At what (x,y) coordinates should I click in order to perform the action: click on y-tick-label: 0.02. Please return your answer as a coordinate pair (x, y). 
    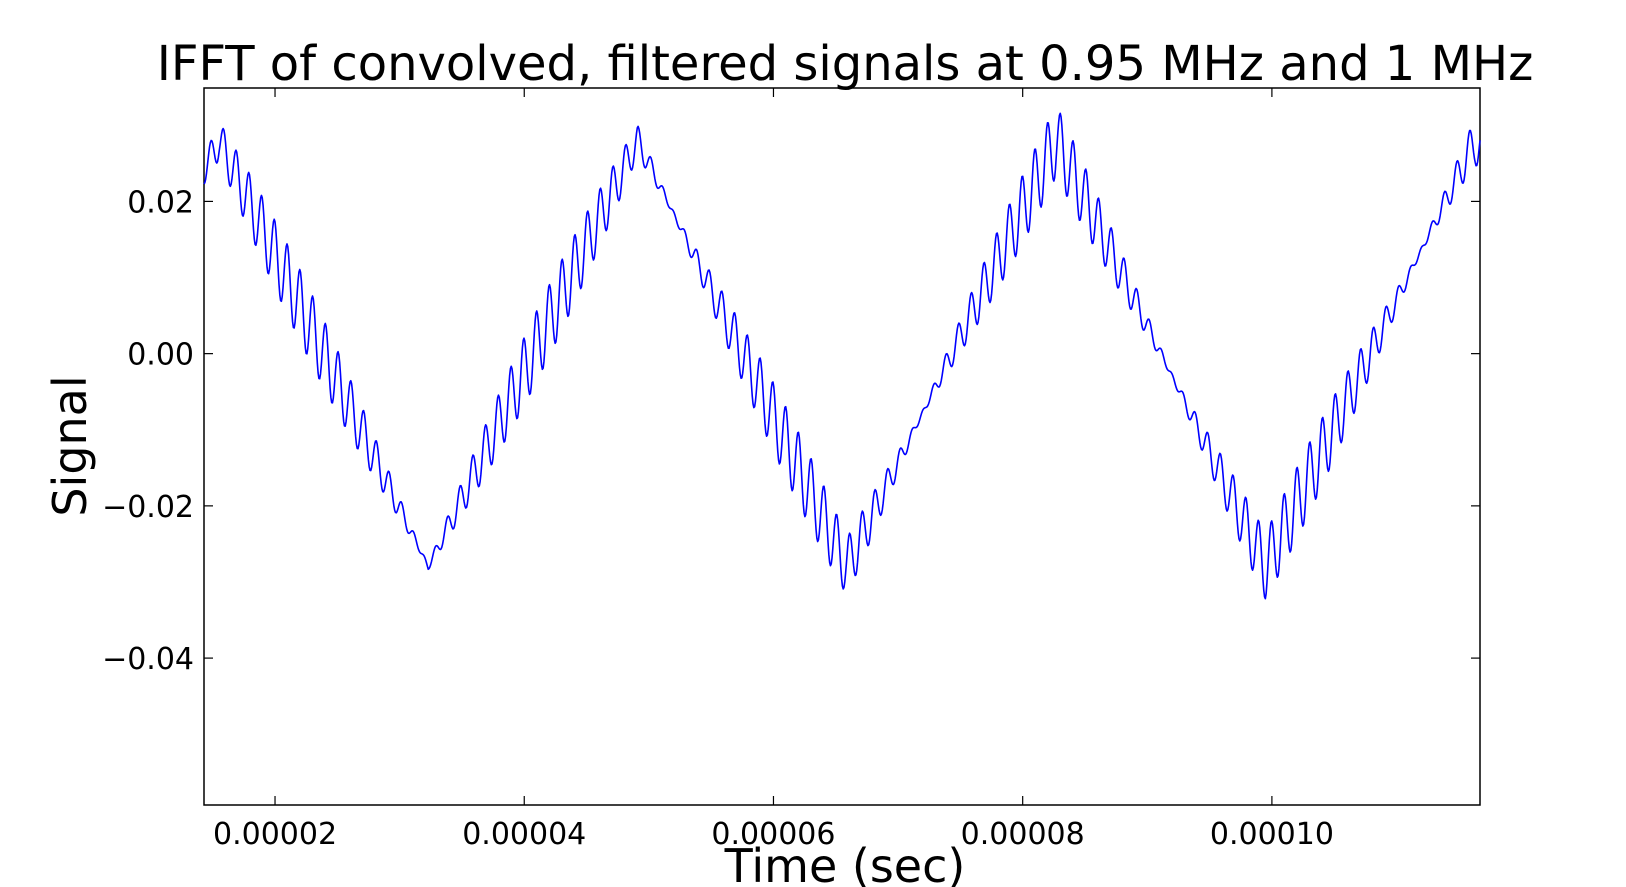
    Looking at the image, I should click on (160, 202).